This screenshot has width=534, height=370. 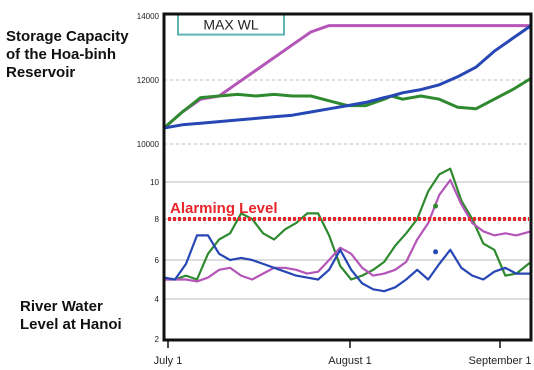 What do you see at coordinates (347, 103) in the screenshot?
I see `storage-green-line` at bounding box center [347, 103].